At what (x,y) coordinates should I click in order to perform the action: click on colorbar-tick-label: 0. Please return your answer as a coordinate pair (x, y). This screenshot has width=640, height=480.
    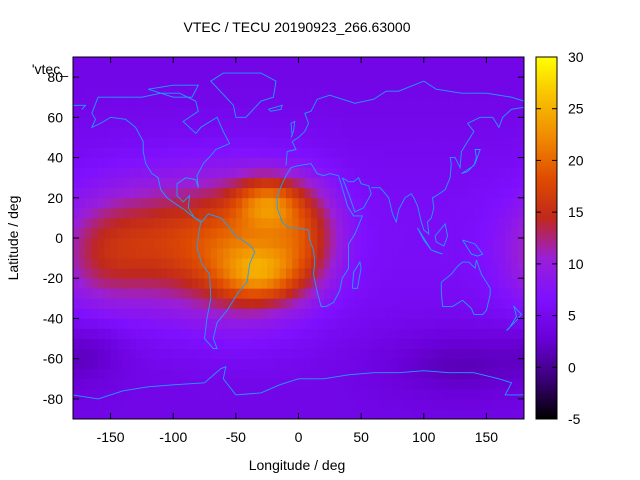
    Looking at the image, I should click on (572, 367).